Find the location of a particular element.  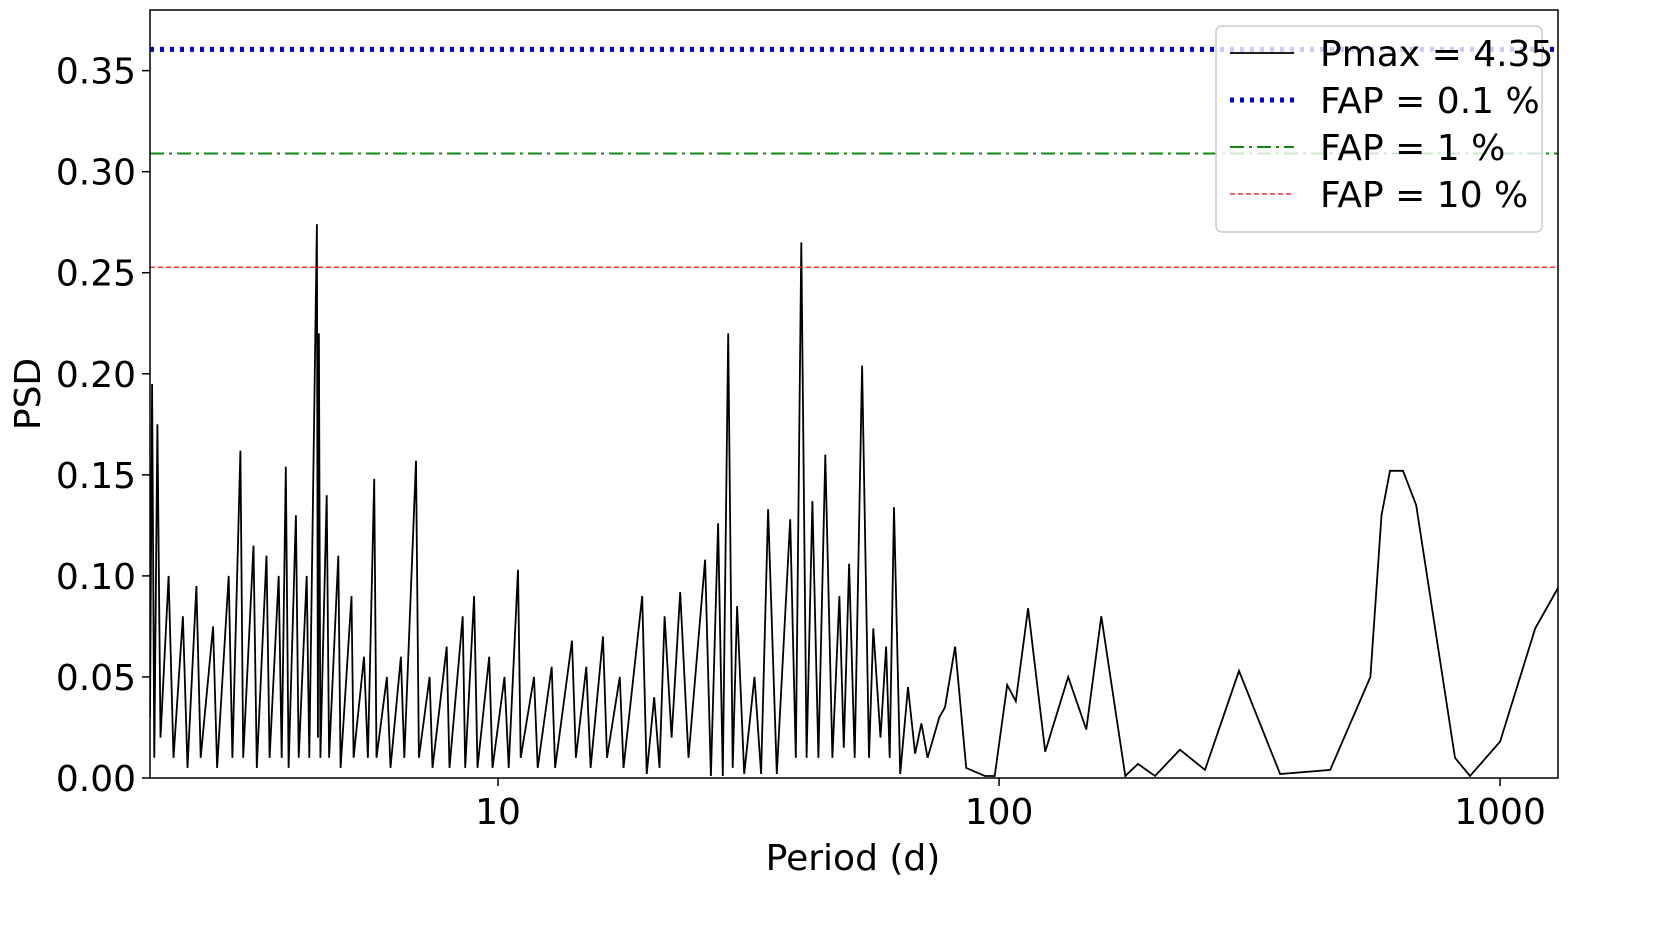

y-tick-label: 0.35 is located at coordinates (96, 72).